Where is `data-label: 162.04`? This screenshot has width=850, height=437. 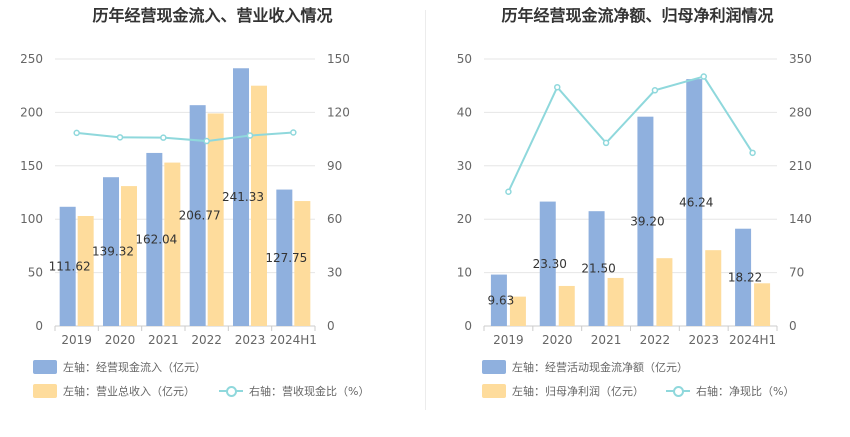
data-label: 162.04 is located at coordinates (156, 239).